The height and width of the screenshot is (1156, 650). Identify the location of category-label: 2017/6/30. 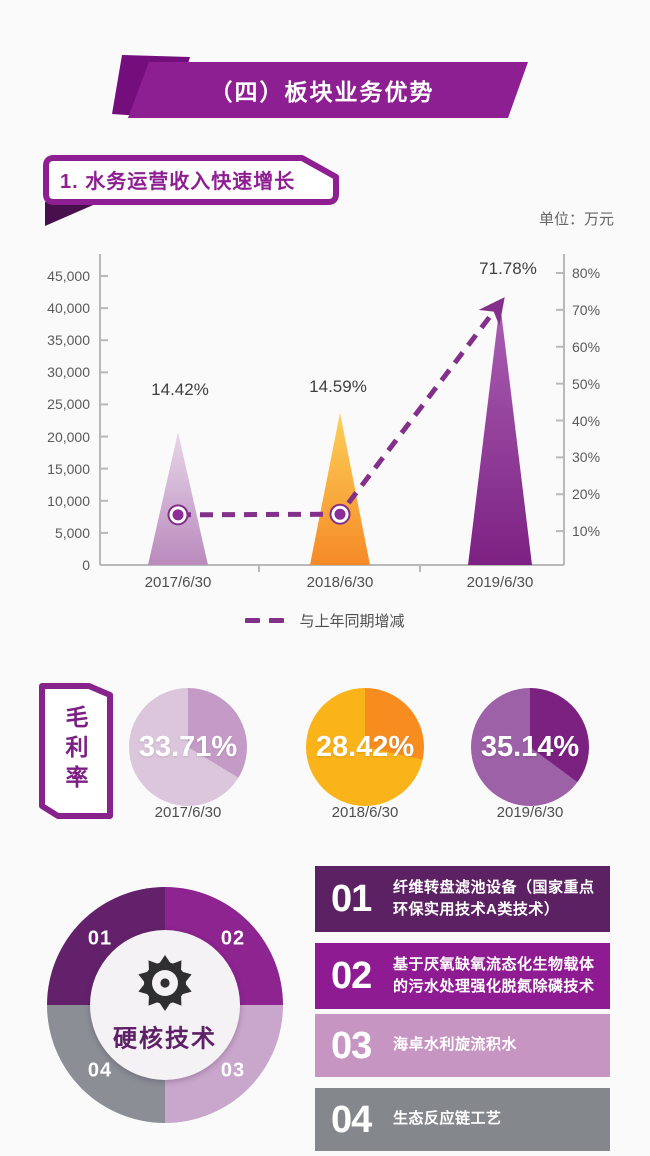
(178, 582).